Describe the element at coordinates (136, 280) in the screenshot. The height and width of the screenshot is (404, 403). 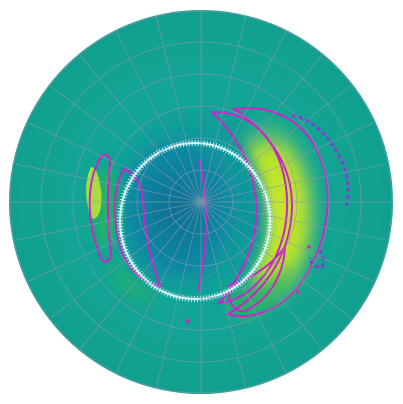
I see `bottom-left-green` at that location.